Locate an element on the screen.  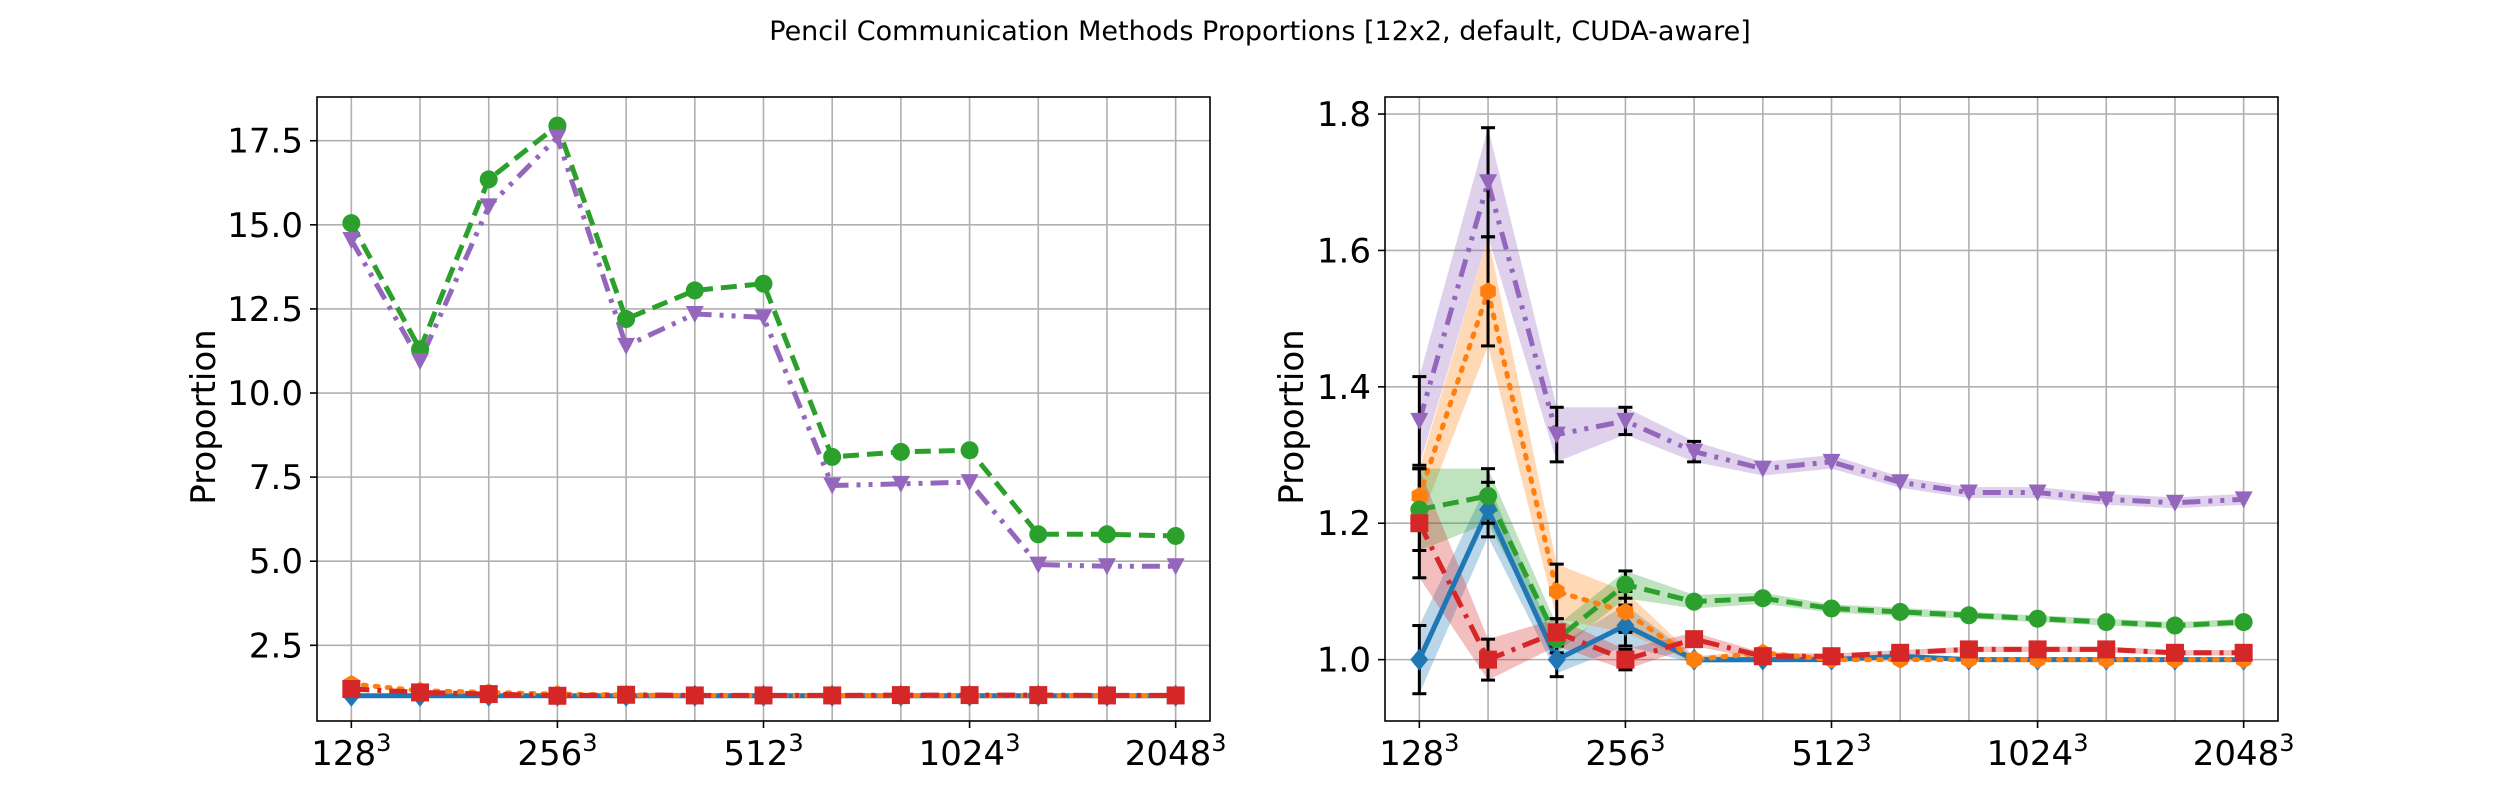
x-tick-label: 5123 is located at coordinates (1831, 751).